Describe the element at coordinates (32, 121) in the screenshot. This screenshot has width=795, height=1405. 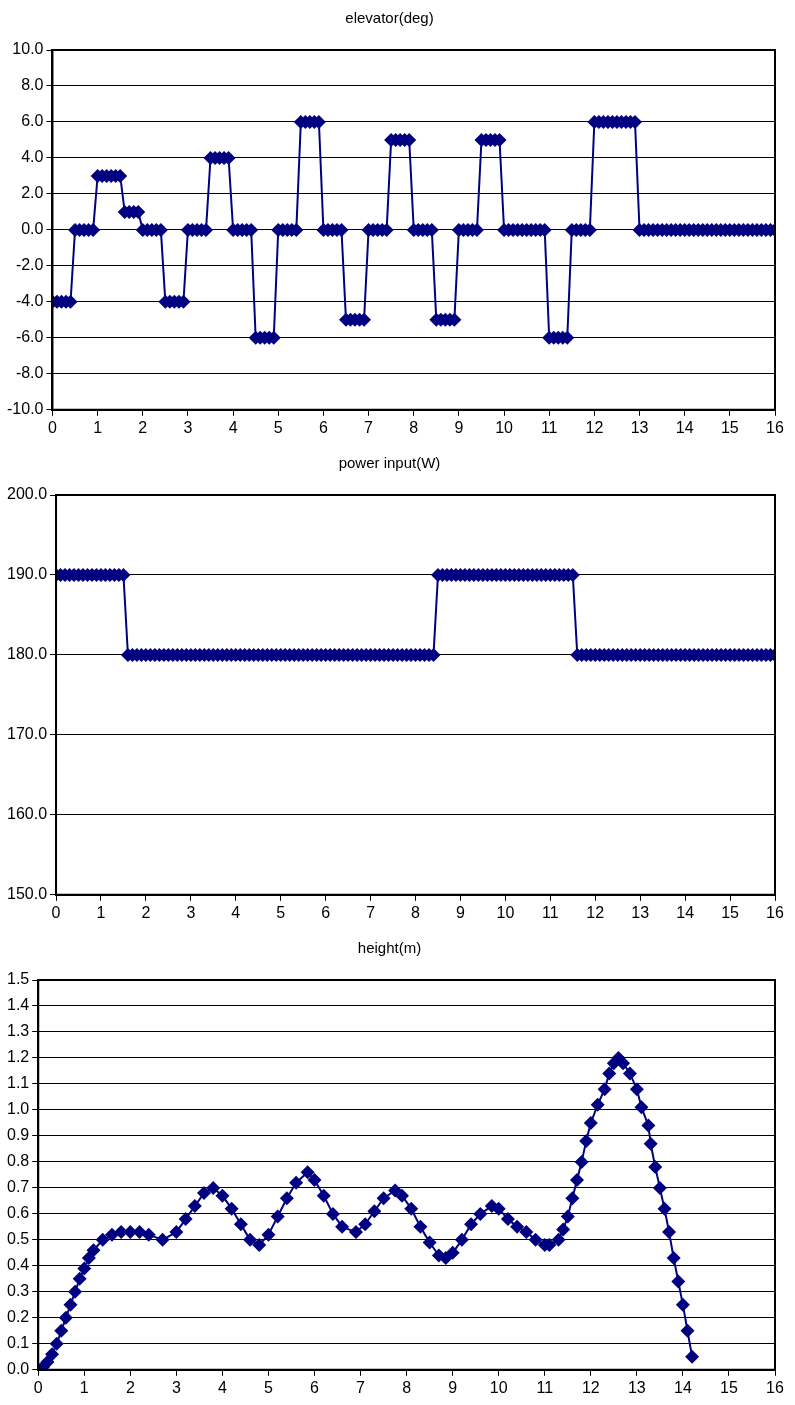
I see `y-tick-label: 6.0` at that location.